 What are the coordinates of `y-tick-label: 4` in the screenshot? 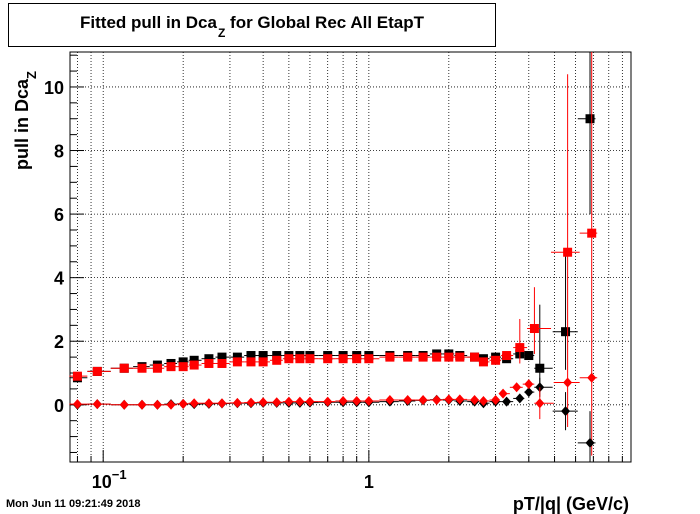 It's located at (59, 279).